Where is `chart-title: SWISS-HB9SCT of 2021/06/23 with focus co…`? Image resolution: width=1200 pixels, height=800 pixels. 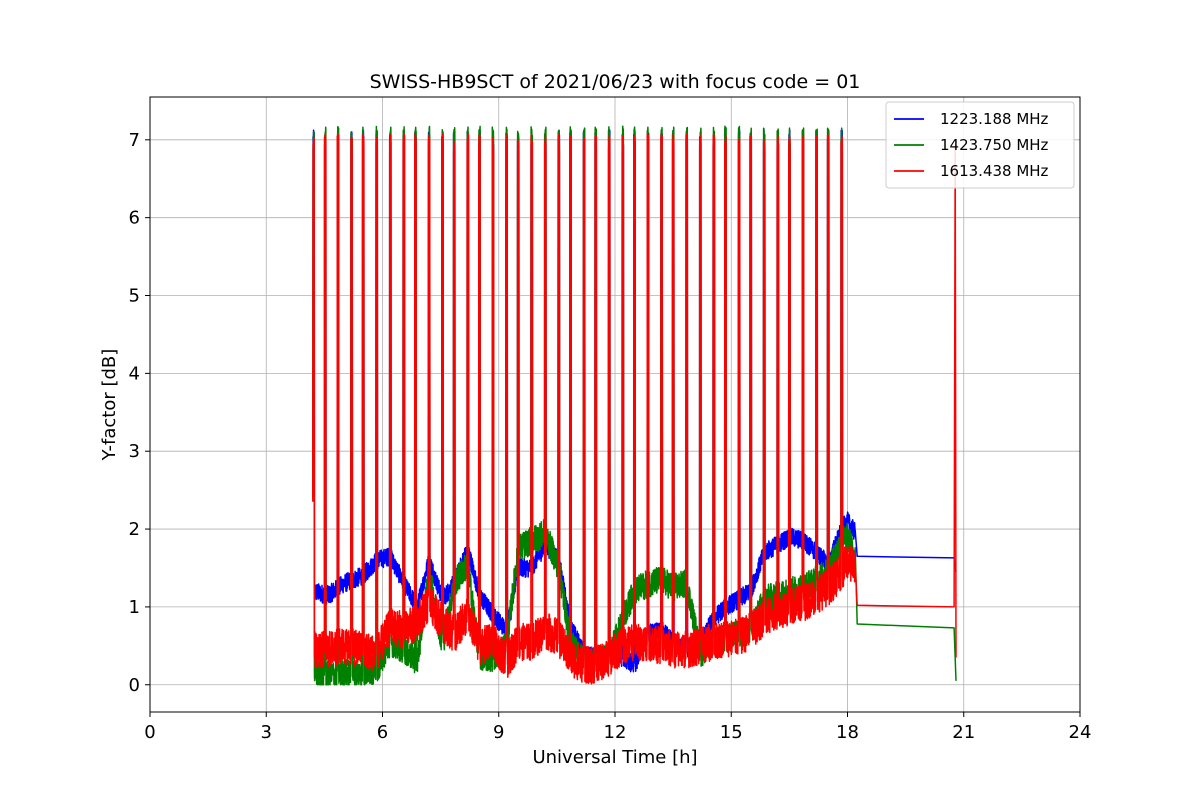
chart-title: SWISS-HB9SCT of 2021/06/23 with focus co… is located at coordinates (615, 82).